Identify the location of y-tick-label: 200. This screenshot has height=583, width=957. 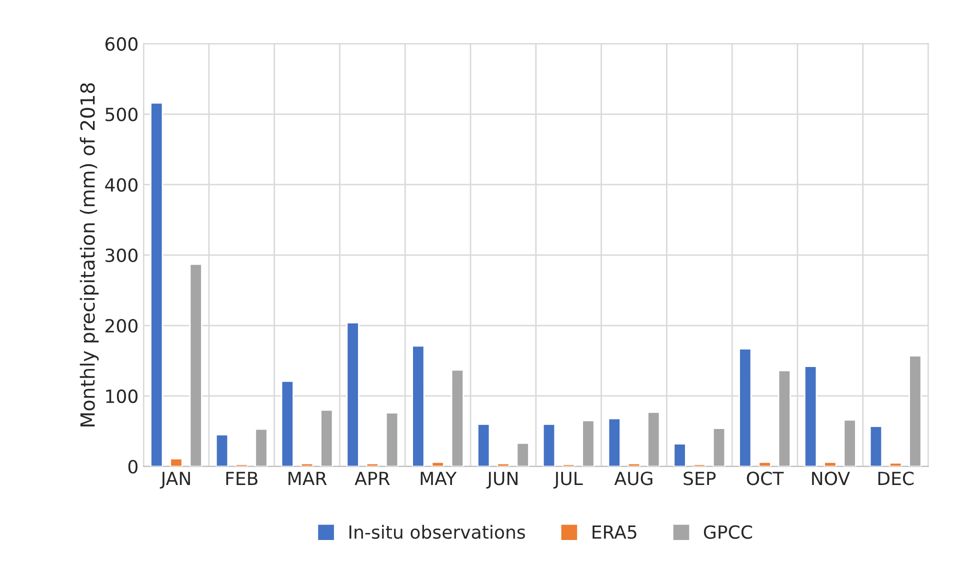
(122, 325).